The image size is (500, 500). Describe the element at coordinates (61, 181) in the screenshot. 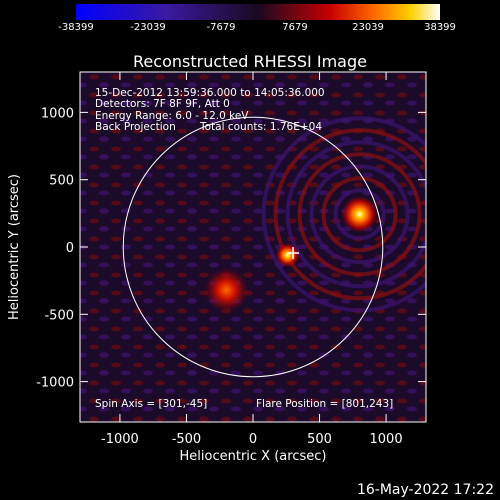

I see `y-tick-label: 500` at that location.